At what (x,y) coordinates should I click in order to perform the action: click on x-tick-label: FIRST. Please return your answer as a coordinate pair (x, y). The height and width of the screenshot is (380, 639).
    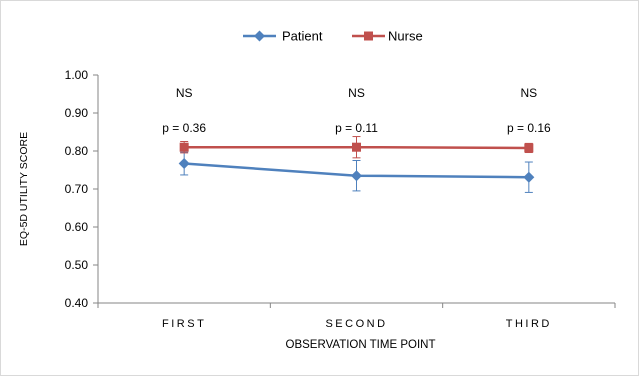
    Looking at the image, I should click on (184, 324).